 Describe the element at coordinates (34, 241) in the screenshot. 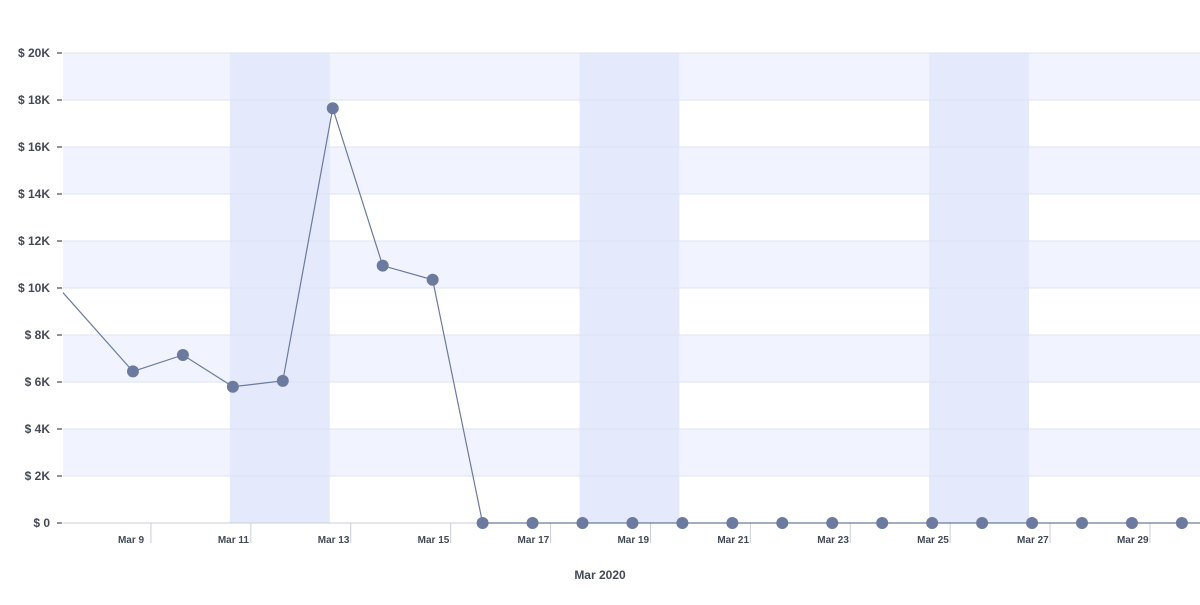

I see `y-tick-label: $ 12K` at that location.